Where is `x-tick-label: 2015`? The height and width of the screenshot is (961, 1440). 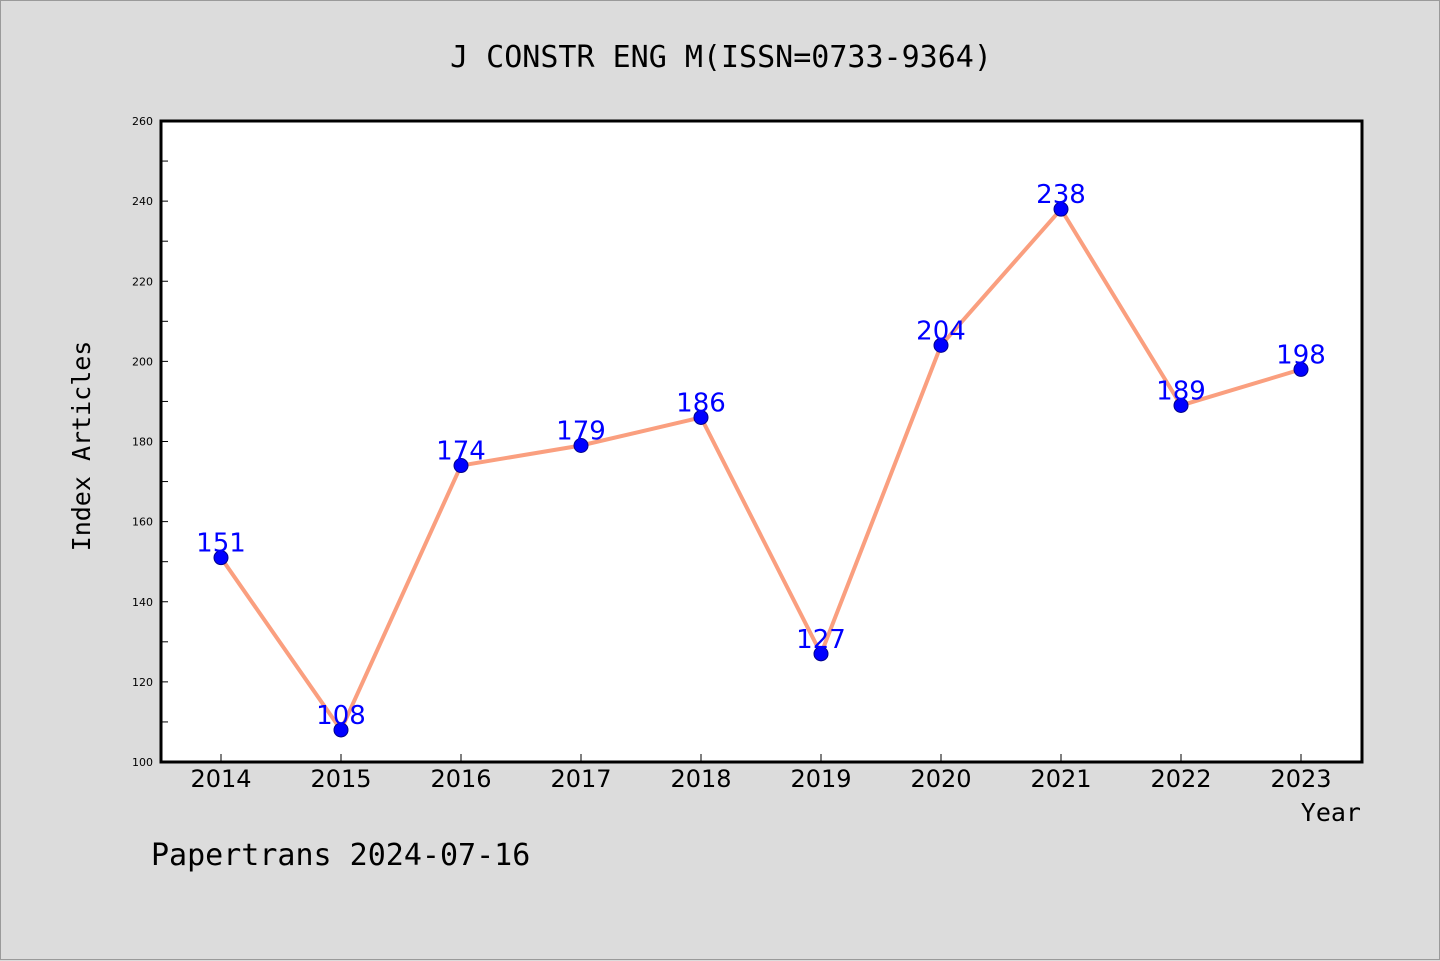
x-tick-label: 2015 is located at coordinates (340, 779).